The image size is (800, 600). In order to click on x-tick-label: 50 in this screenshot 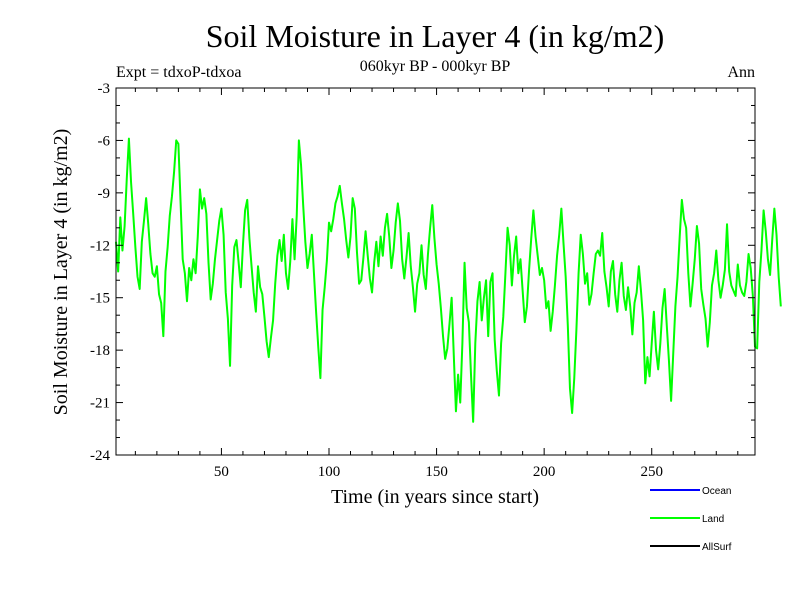, I will do `click(221, 472)`.